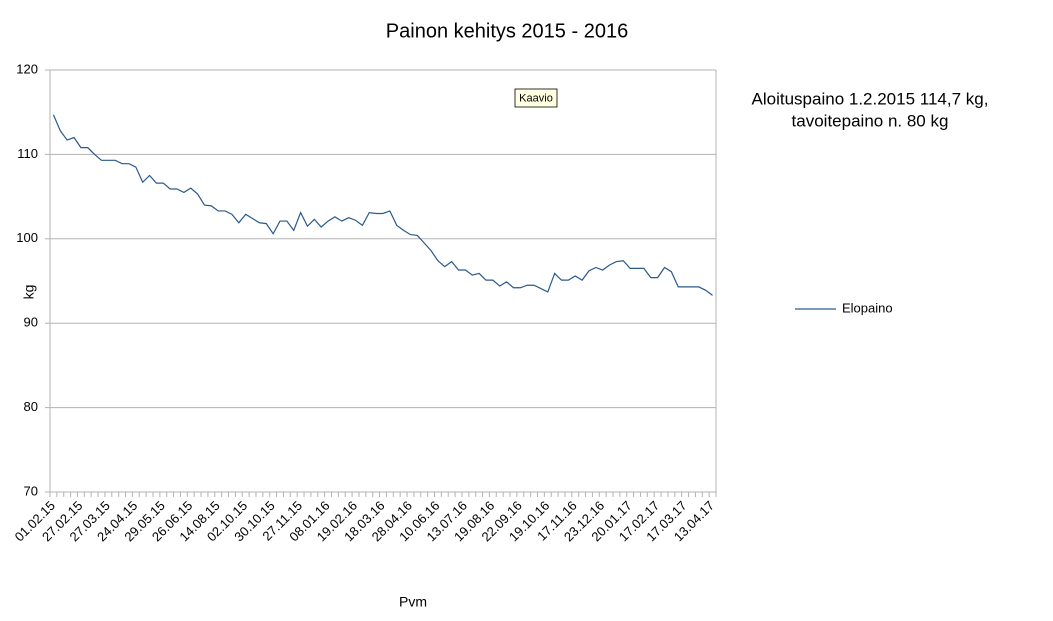 This screenshot has height=621, width=1053. What do you see at coordinates (413, 602) in the screenshot?
I see `x-axis-label: Pvm` at bounding box center [413, 602].